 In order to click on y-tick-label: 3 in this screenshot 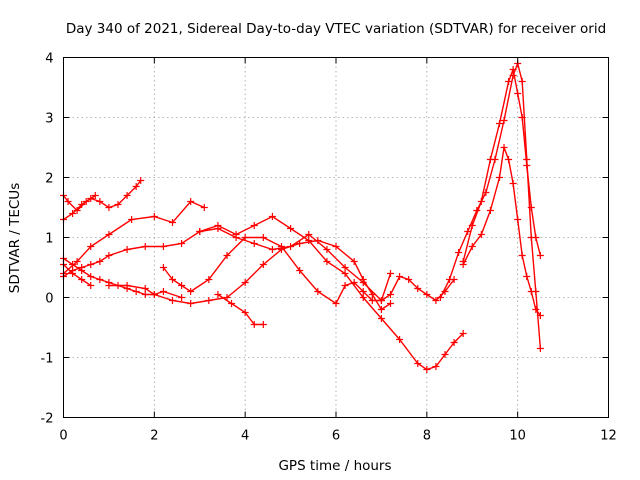, I will do `click(49, 119)`.